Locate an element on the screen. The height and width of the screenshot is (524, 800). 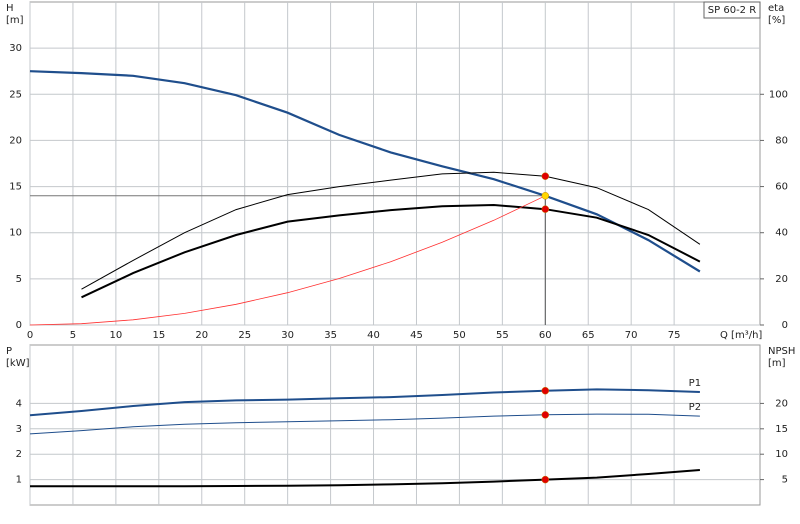
y-tick-label: 20 is located at coordinates (15, 140).